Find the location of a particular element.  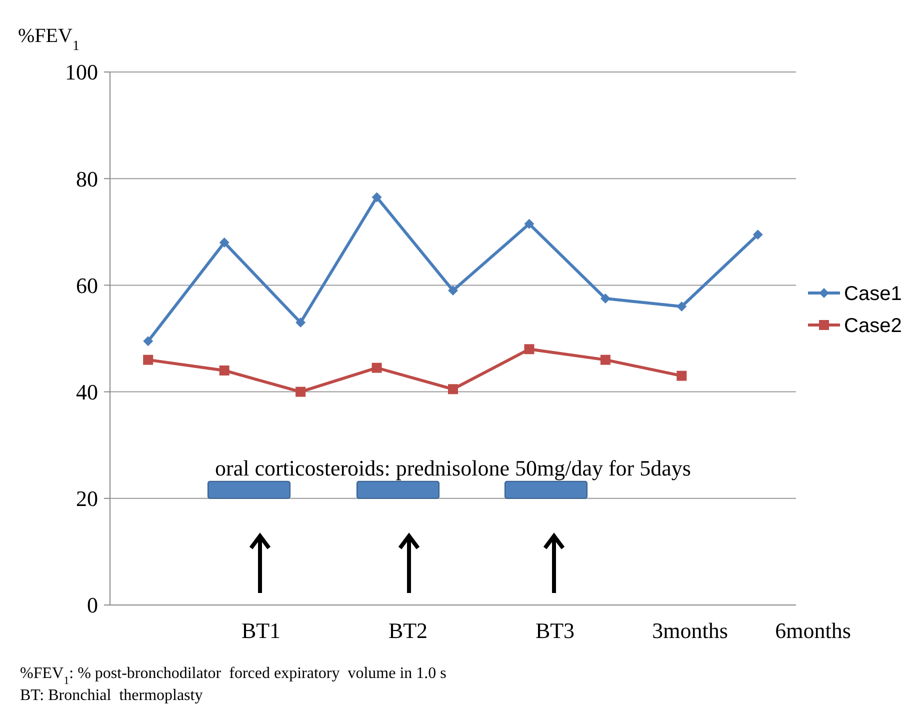

y-tick-label: 60 is located at coordinates (87, 285).